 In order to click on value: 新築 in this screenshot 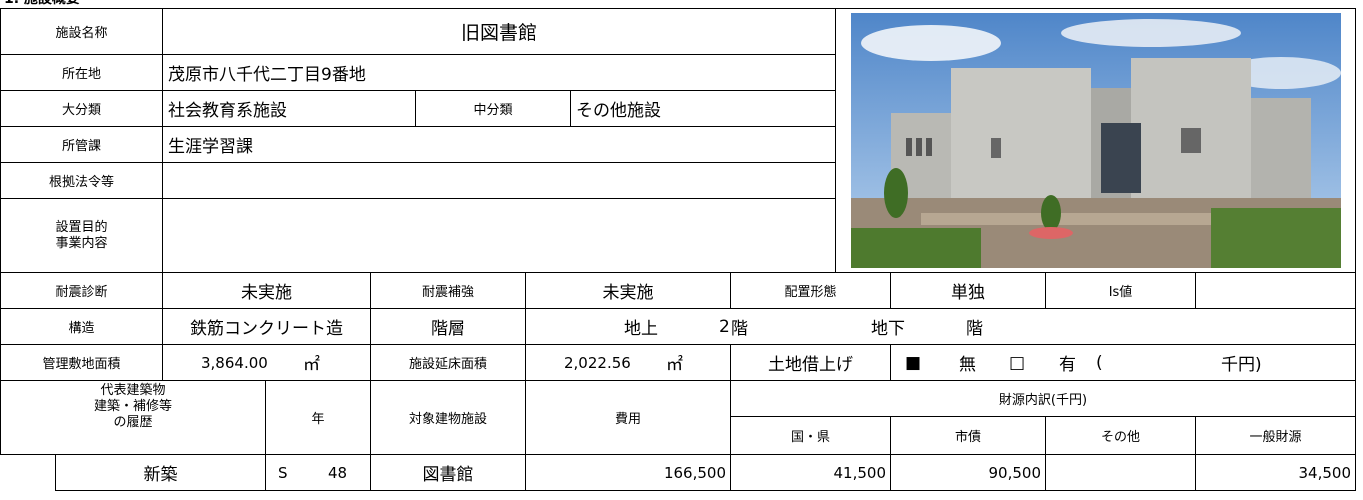, I will do `click(160, 472)`.